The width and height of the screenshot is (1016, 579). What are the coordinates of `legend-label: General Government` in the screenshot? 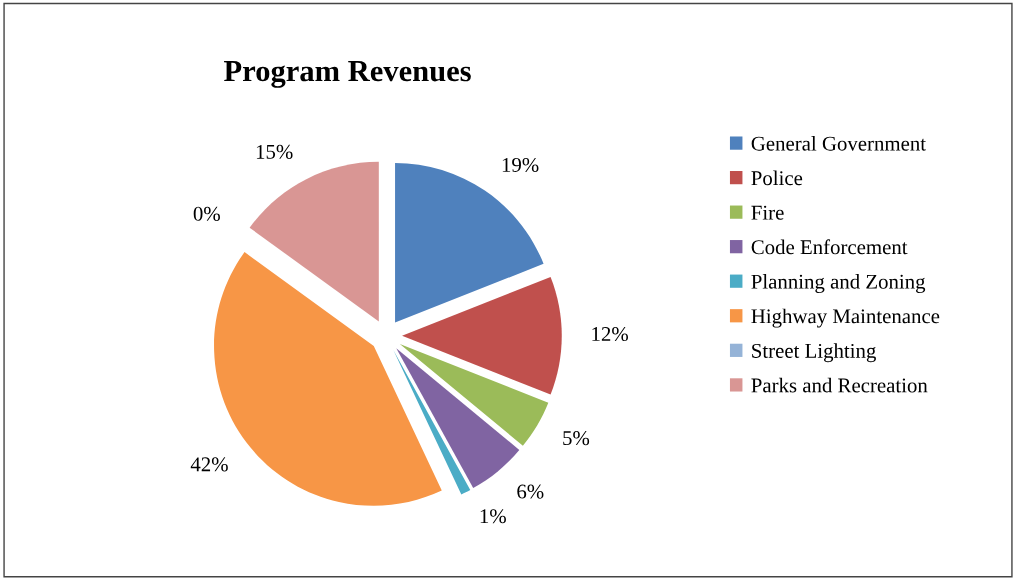 It's located at (838, 143).